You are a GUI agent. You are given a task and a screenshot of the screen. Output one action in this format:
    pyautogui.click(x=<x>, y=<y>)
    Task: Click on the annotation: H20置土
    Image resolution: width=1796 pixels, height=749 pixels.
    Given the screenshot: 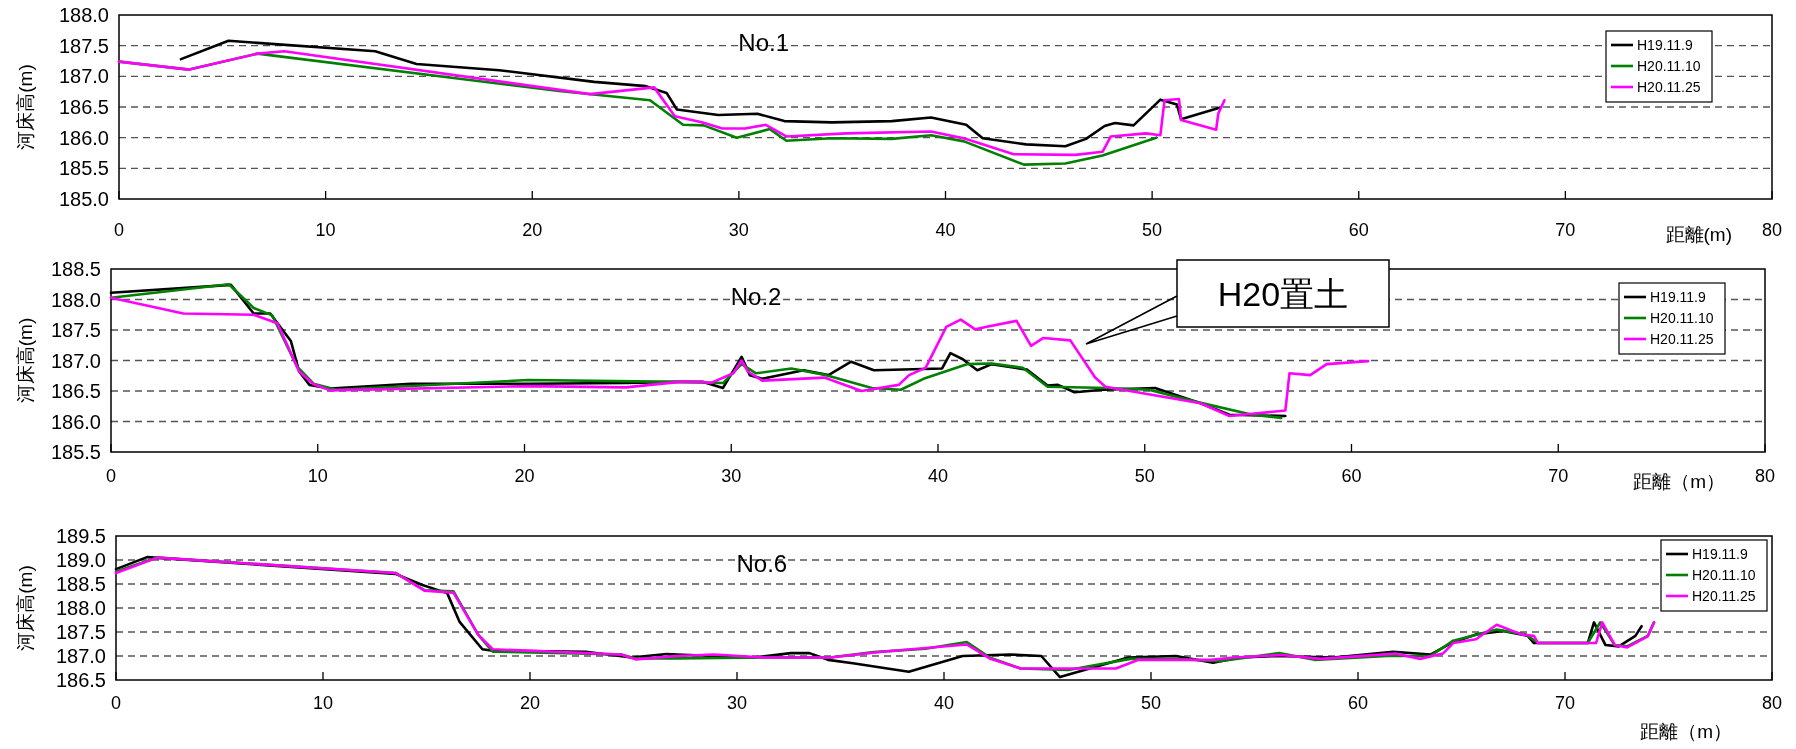 What is the action you would take?
    pyautogui.click(x=1283, y=293)
    